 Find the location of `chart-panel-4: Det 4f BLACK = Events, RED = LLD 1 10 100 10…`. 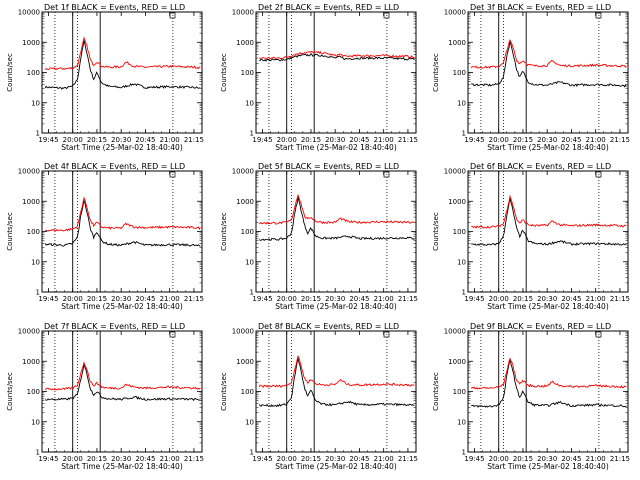

chart-panel-4: Det 4f BLACK = Events, RED = LLD 1 10 100 10… is located at coordinates (105, 236).